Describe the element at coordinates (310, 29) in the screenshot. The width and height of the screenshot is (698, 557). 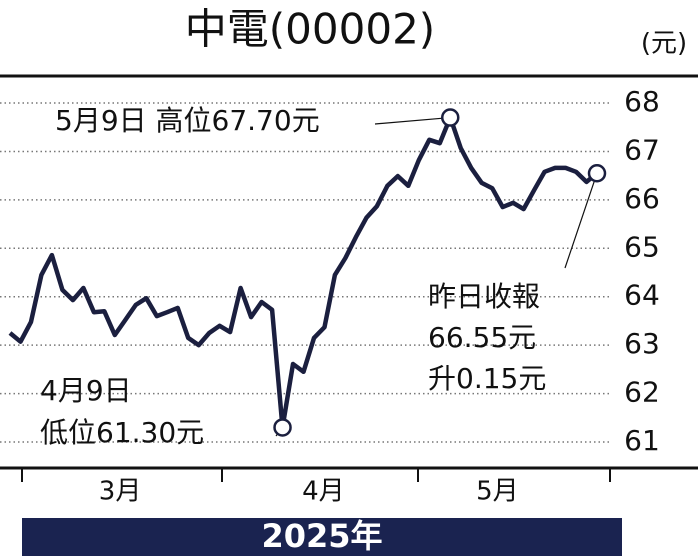
I see `chart-title: 中電(00002)` at that location.